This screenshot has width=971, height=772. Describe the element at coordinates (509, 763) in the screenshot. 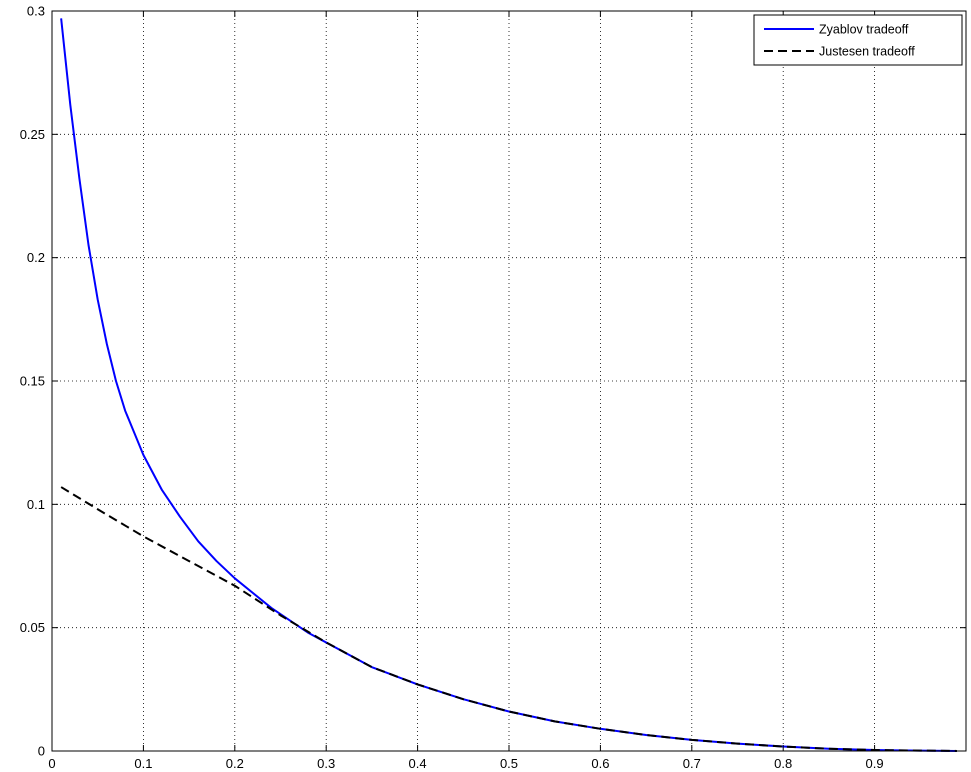

I see `x-tick-label: 0.5` at that location.